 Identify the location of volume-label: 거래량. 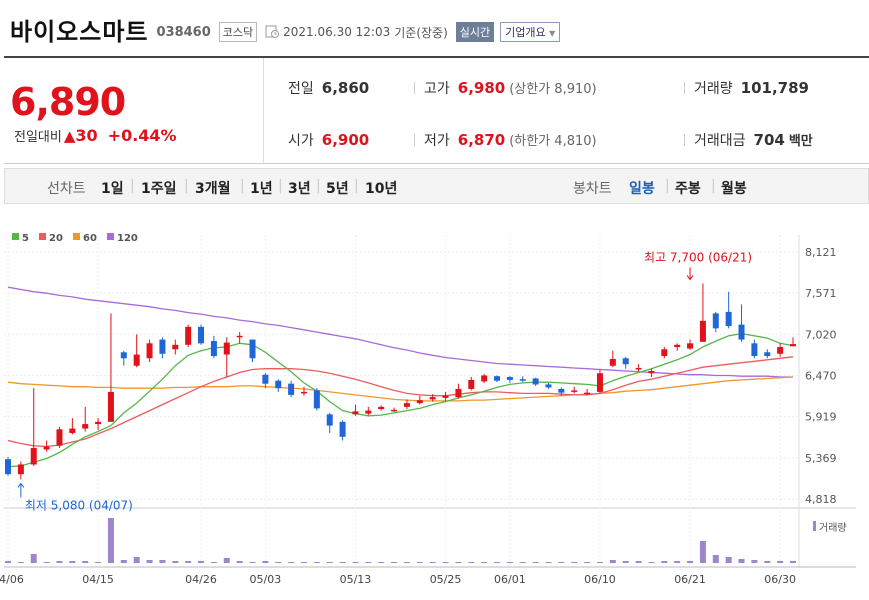
(713, 89).